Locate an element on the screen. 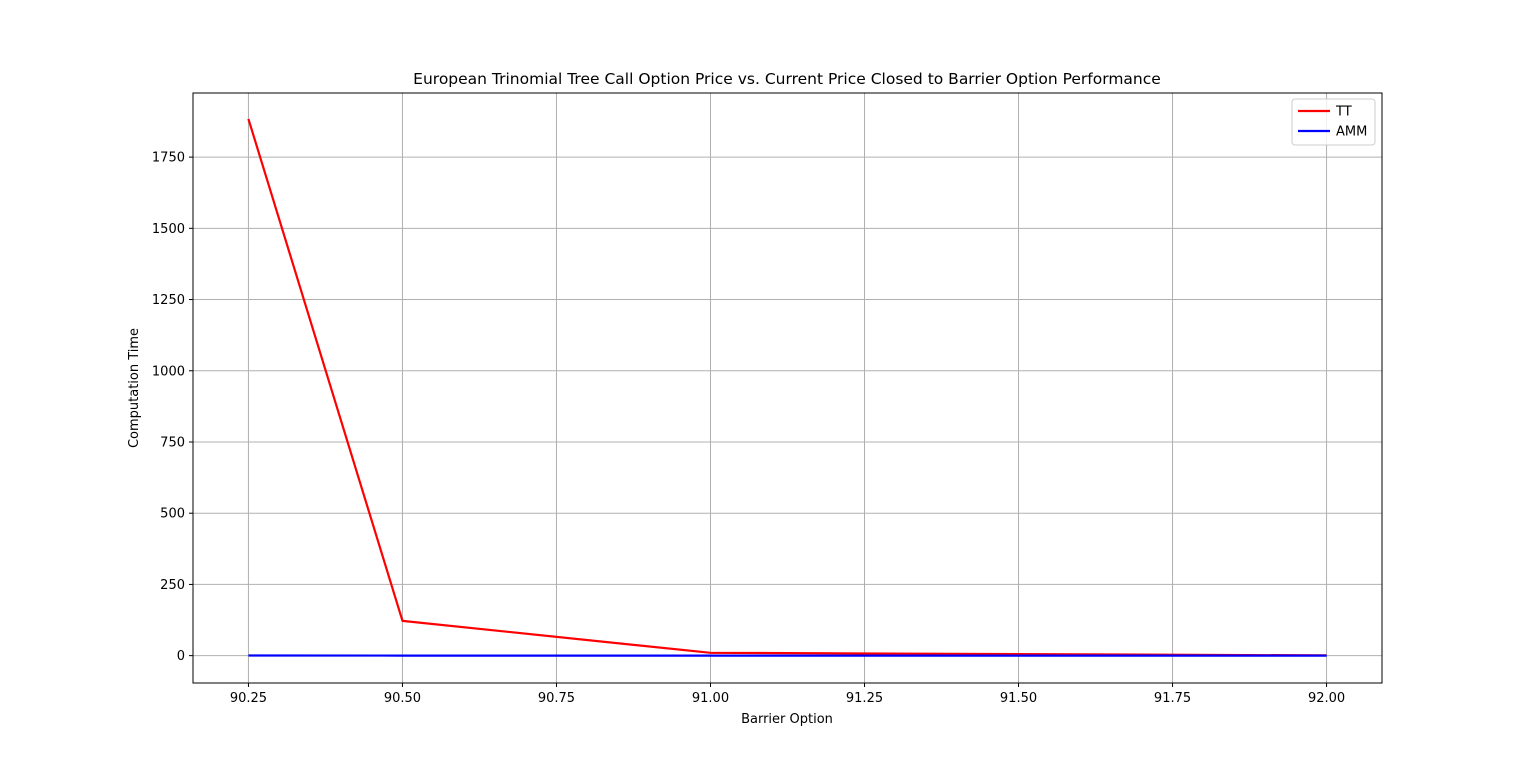 The height and width of the screenshot is (767, 1536). y-tick-label: 250 is located at coordinates (172, 585).